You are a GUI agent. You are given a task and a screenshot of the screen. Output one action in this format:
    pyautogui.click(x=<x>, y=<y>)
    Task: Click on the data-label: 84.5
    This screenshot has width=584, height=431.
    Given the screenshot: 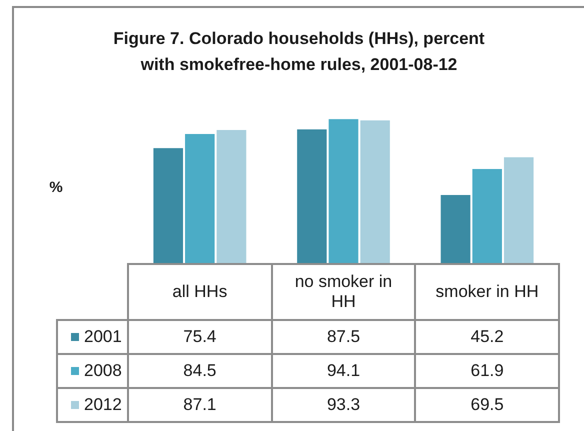 What is the action you would take?
    pyautogui.click(x=199, y=371)
    